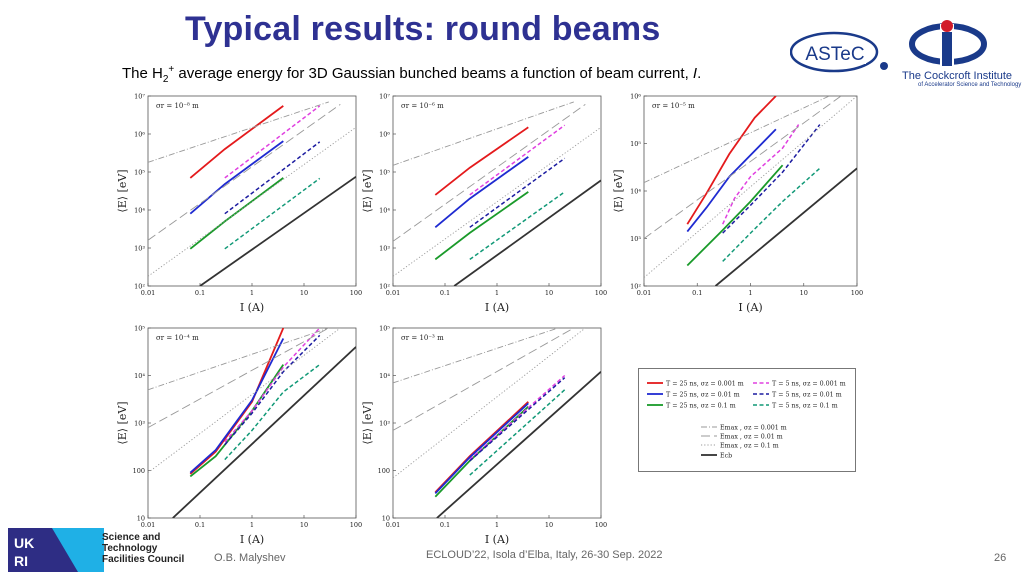 This screenshot has width=1024, height=576. I want to click on ukri-logo: UK RI, so click(56, 550).